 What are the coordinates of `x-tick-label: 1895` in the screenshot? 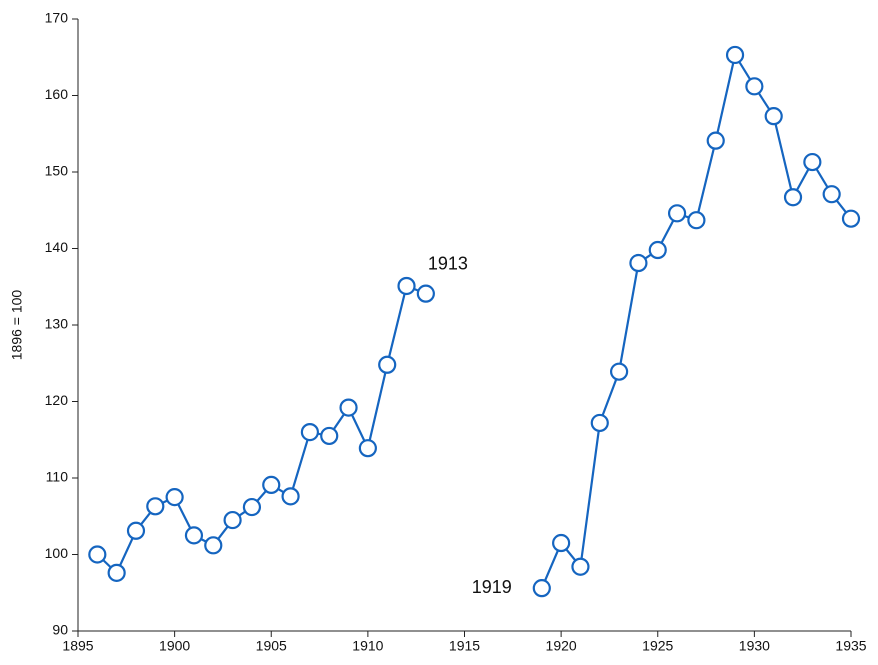 It's located at (77, 646).